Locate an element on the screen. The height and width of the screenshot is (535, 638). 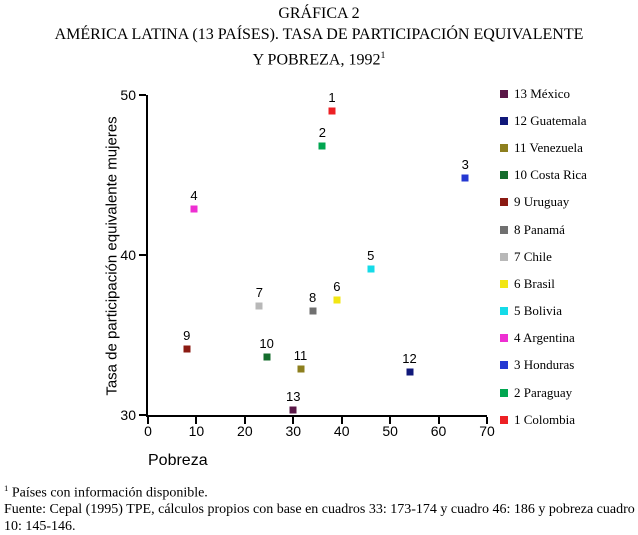
legend-item-label: 11 Venezuela is located at coordinates (548, 147).